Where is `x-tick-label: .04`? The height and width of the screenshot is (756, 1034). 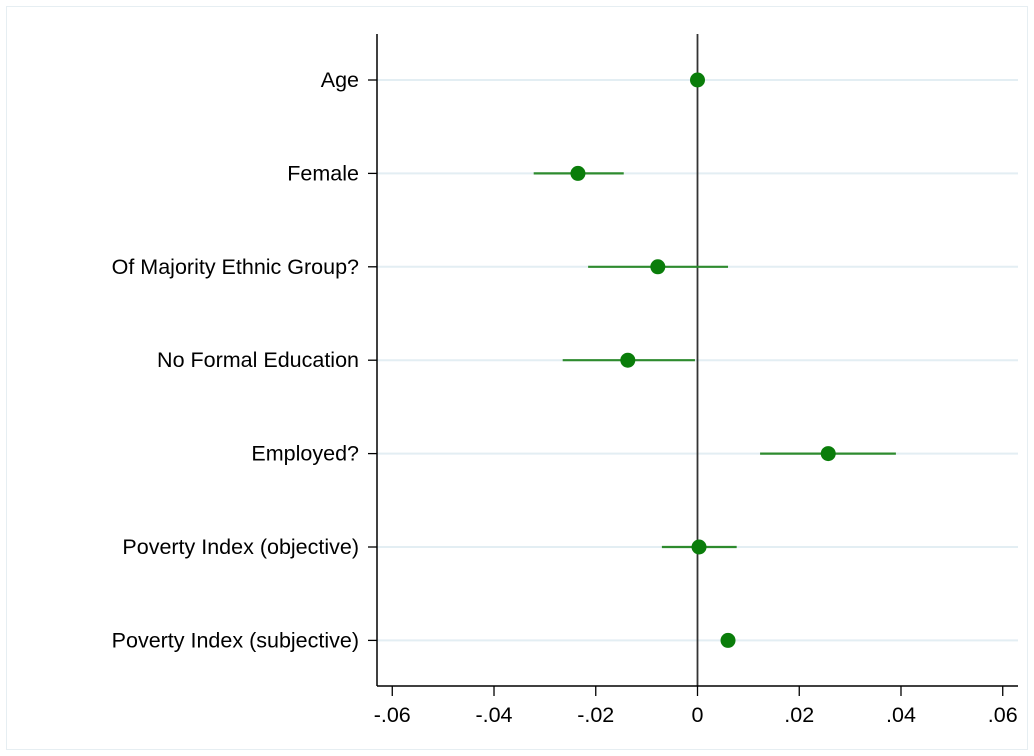
x-tick-label: .04 is located at coordinates (901, 715).